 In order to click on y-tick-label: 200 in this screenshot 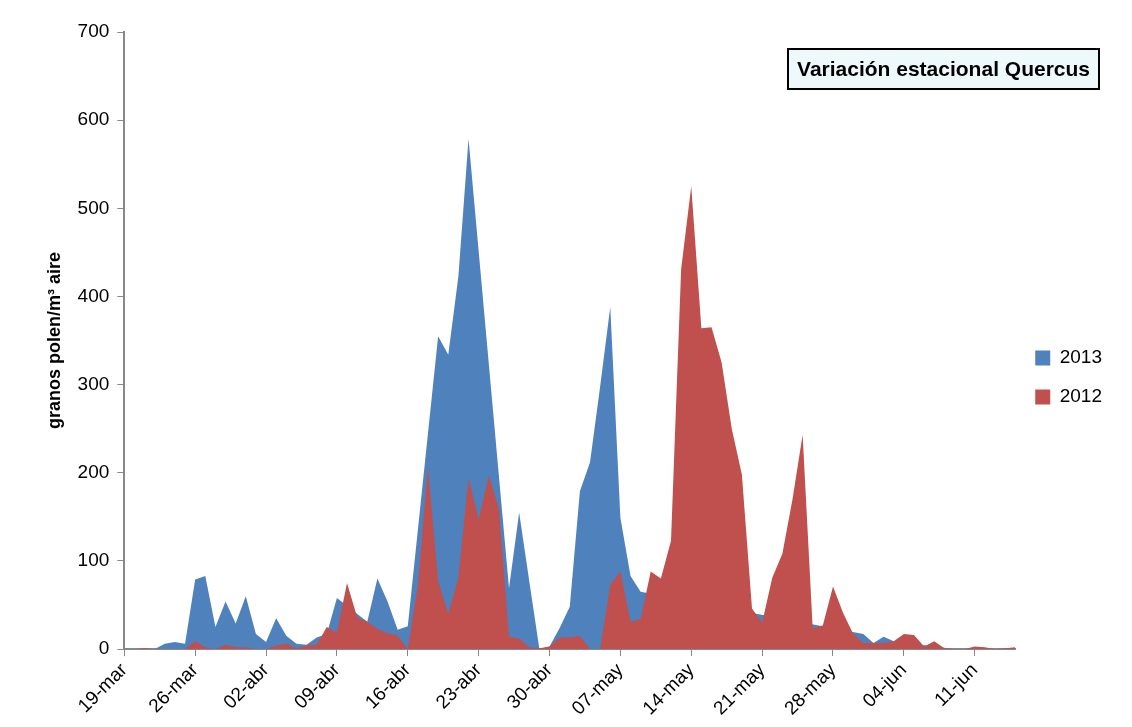, I will do `click(93, 472)`.